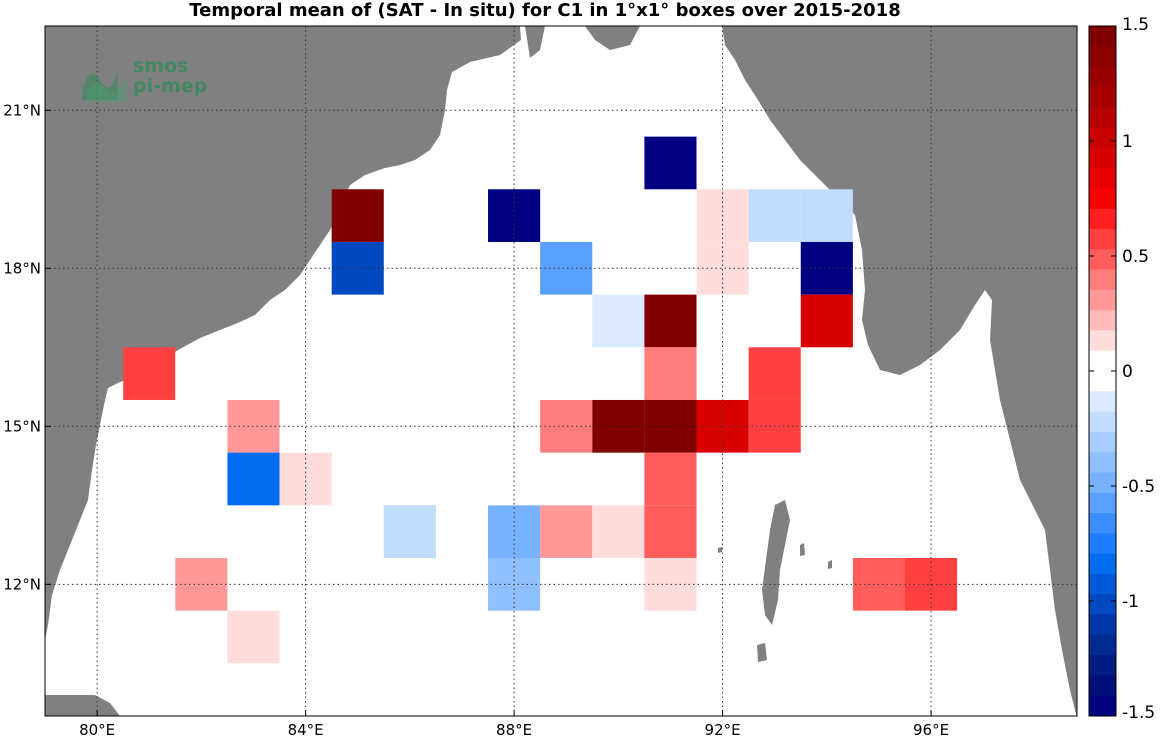 The height and width of the screenshot is (738, 1160). Describe the element at coordinates (22, 110) in the screenshot. I see `y-tick-label-3: 21°N` at that location.